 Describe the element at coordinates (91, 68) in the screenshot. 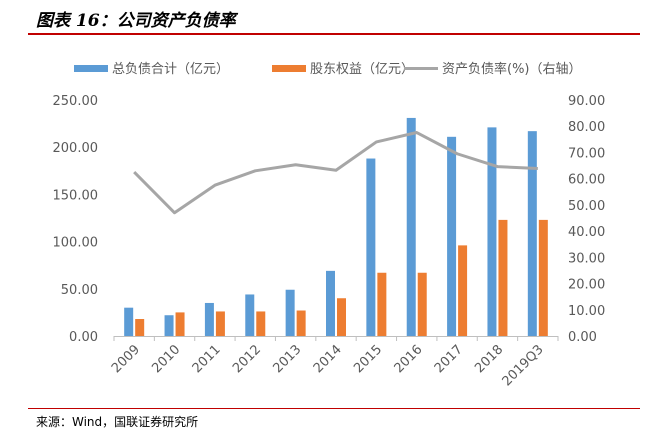

I see `legend-total-debt-swatch` at that location.